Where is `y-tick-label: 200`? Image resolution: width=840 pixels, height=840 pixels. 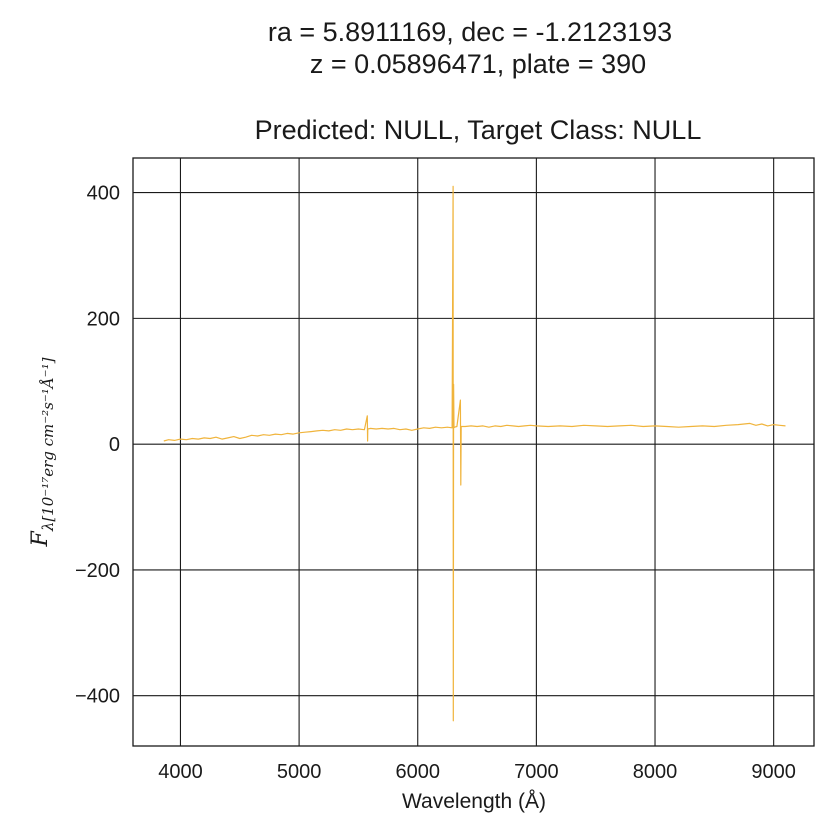
y-tick-label: 200 is located at coordinates (103, 319).